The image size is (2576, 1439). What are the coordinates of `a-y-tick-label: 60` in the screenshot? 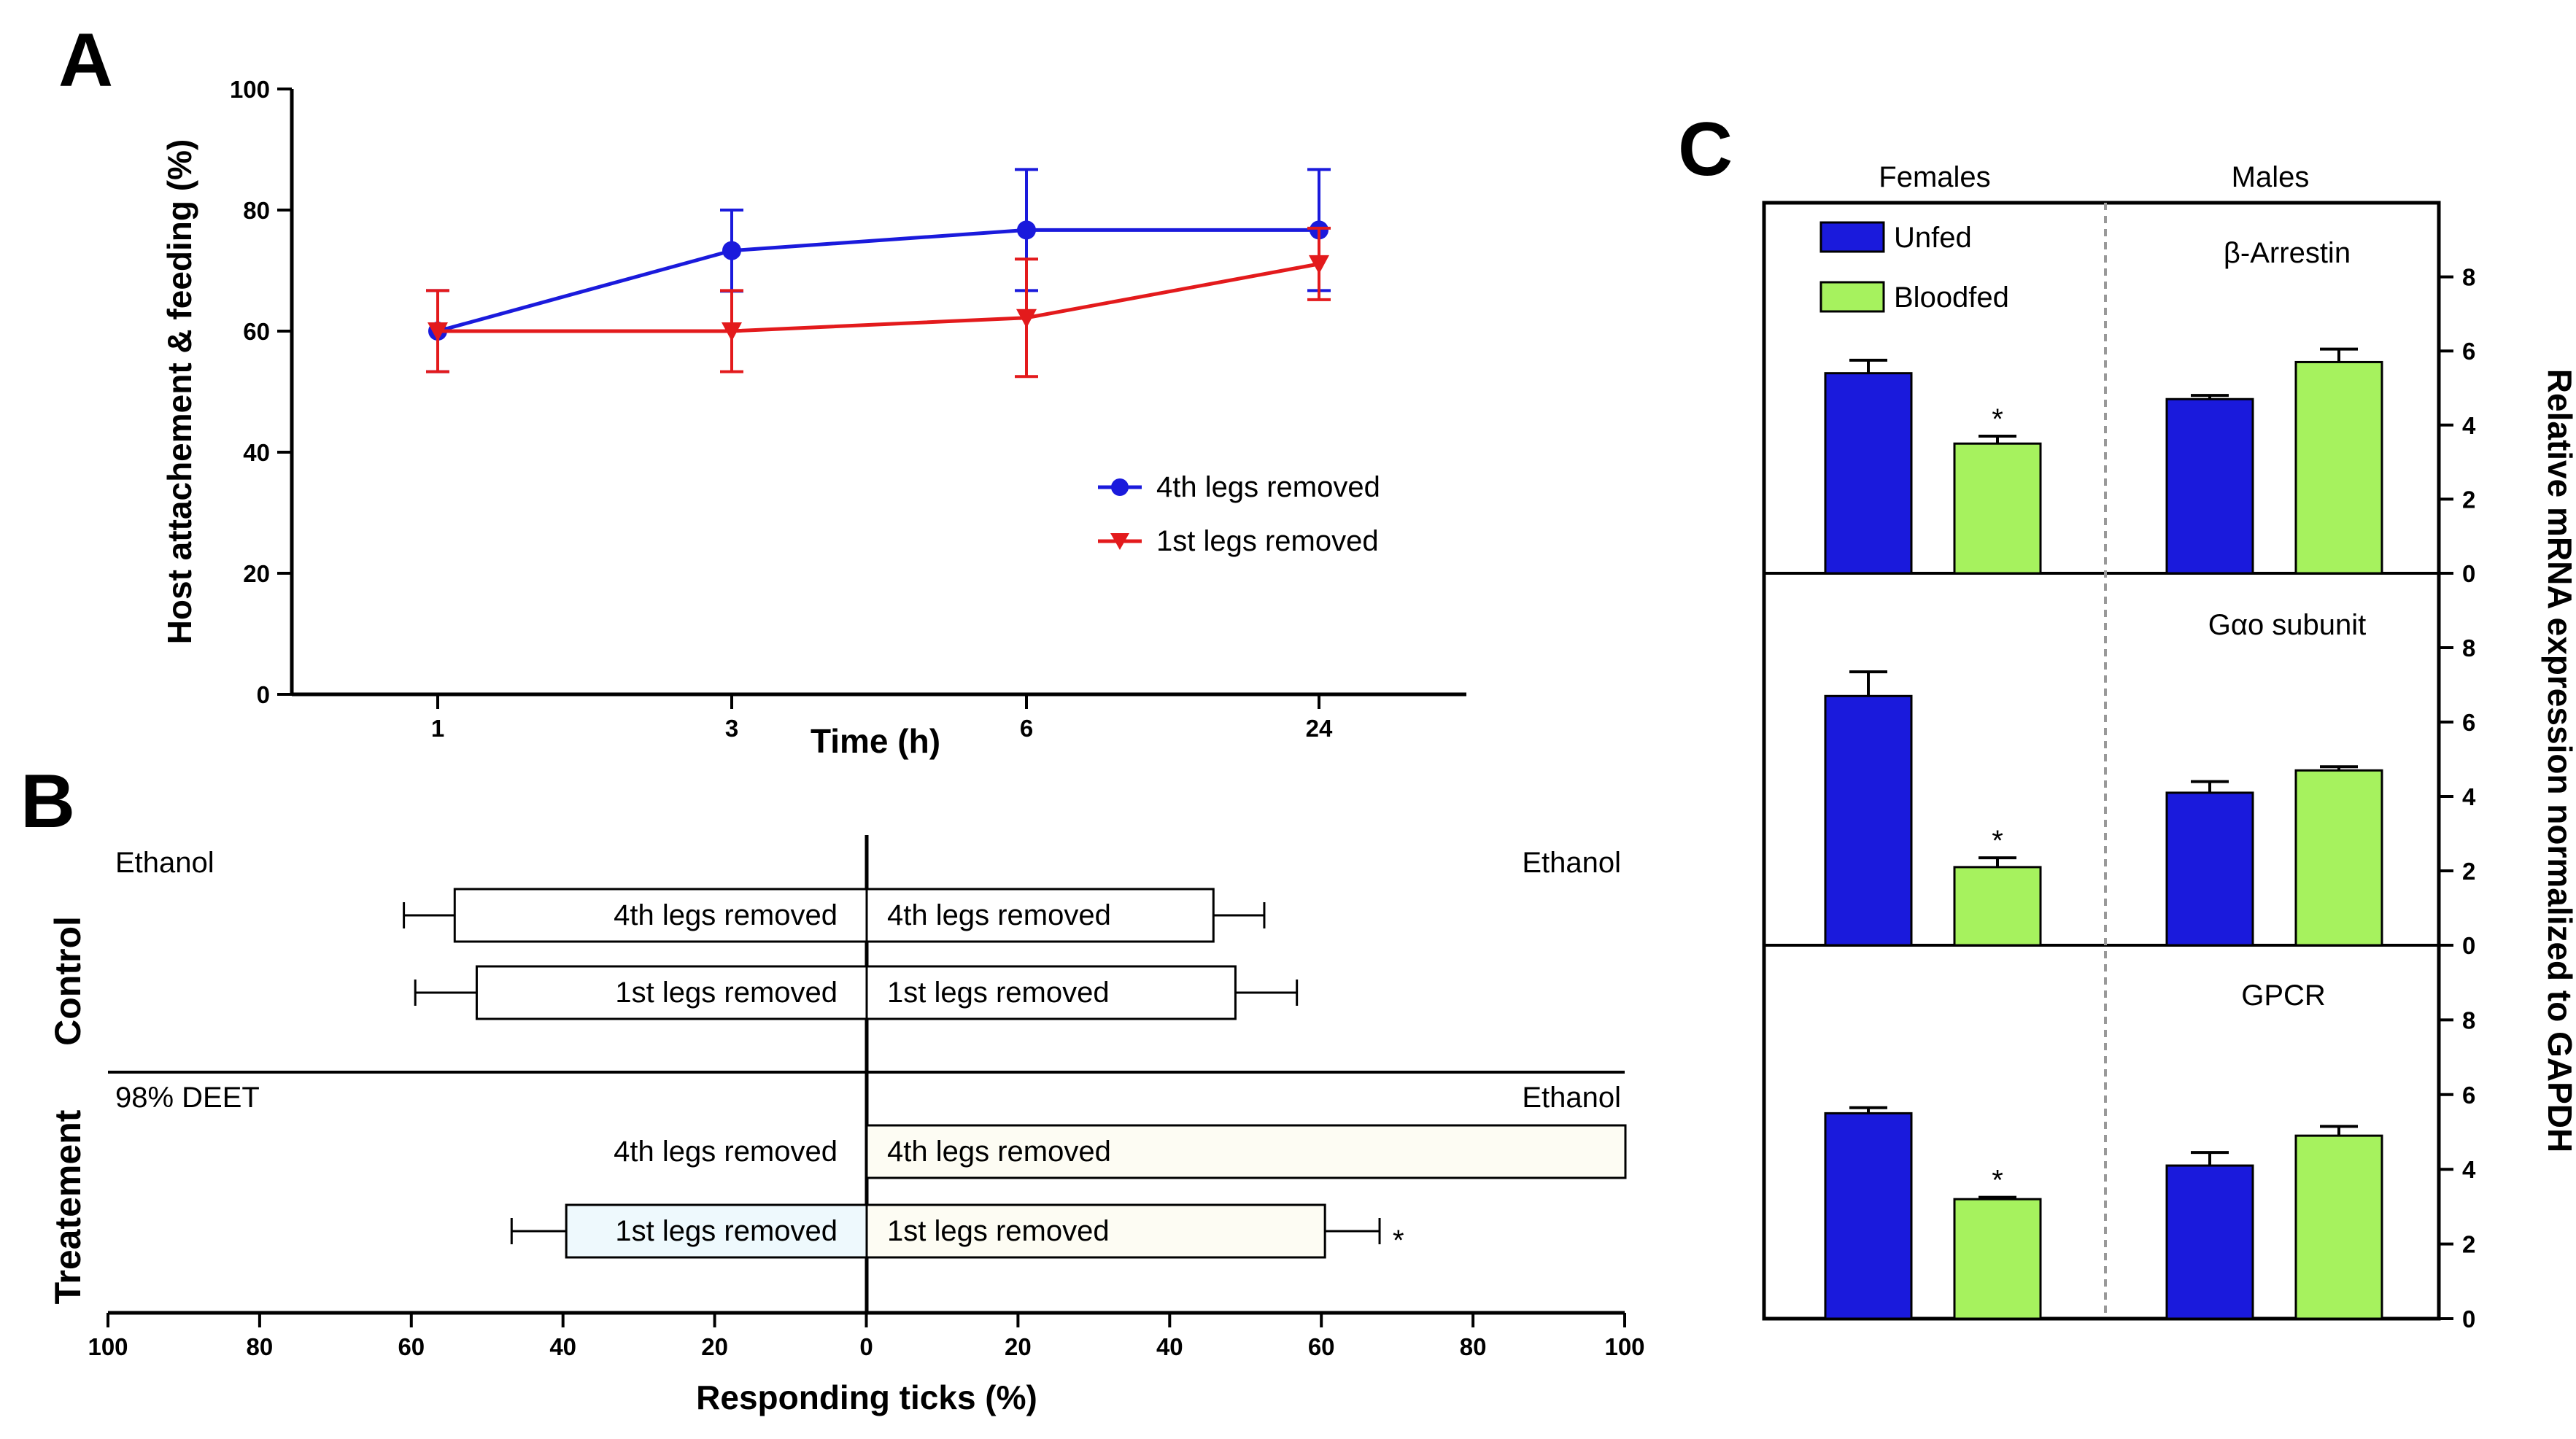 It's located at (256, 331).